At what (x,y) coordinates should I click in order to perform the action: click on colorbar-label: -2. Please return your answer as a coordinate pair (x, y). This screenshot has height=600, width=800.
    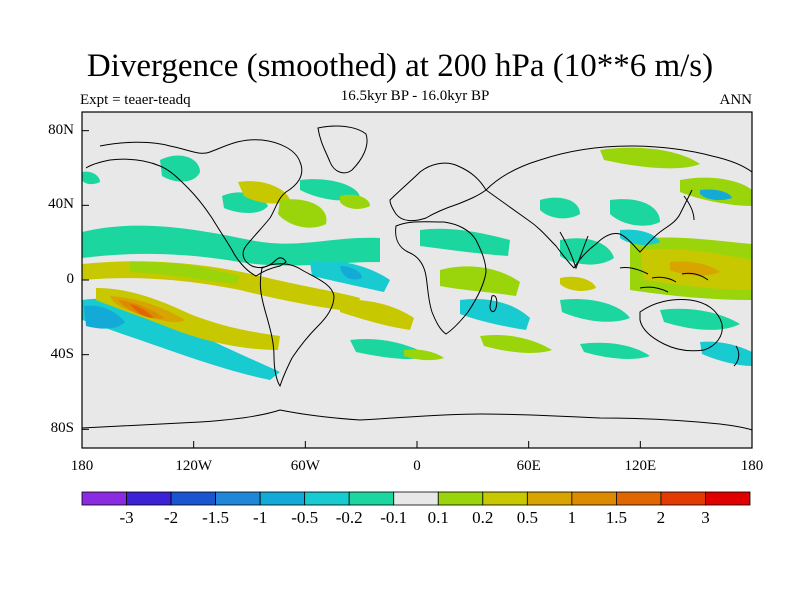
    Looking at the image, I should click on (171, 517).